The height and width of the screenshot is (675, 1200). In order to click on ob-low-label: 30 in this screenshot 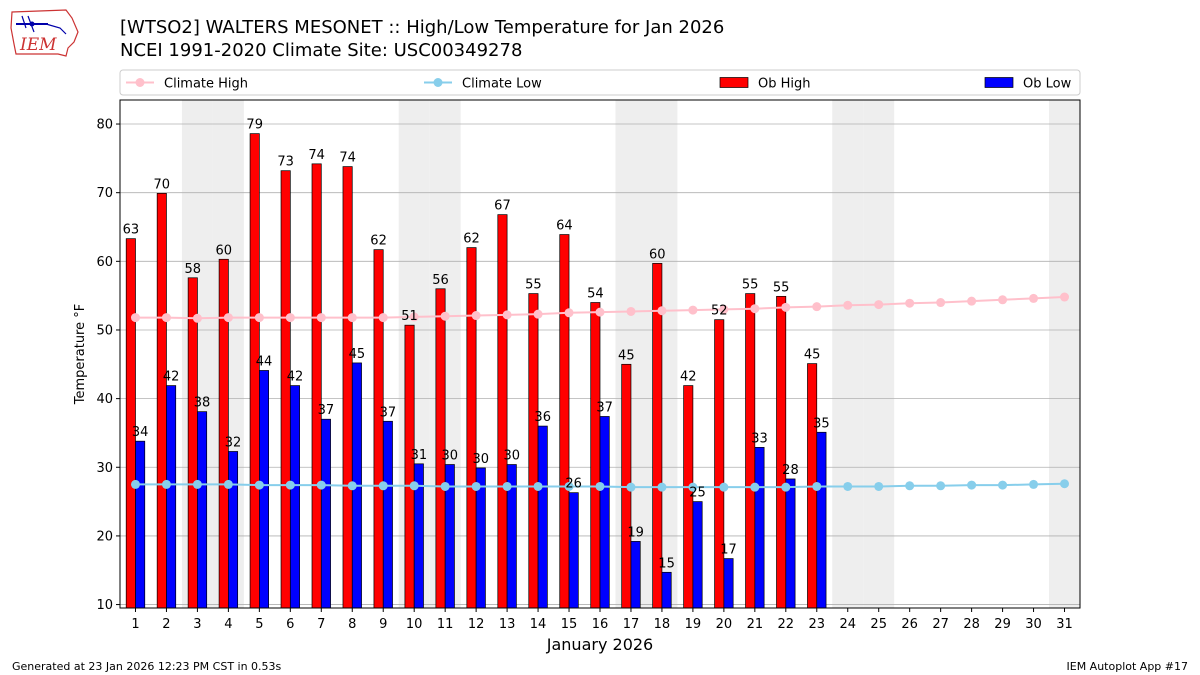, I will do `click(481, 459)`.